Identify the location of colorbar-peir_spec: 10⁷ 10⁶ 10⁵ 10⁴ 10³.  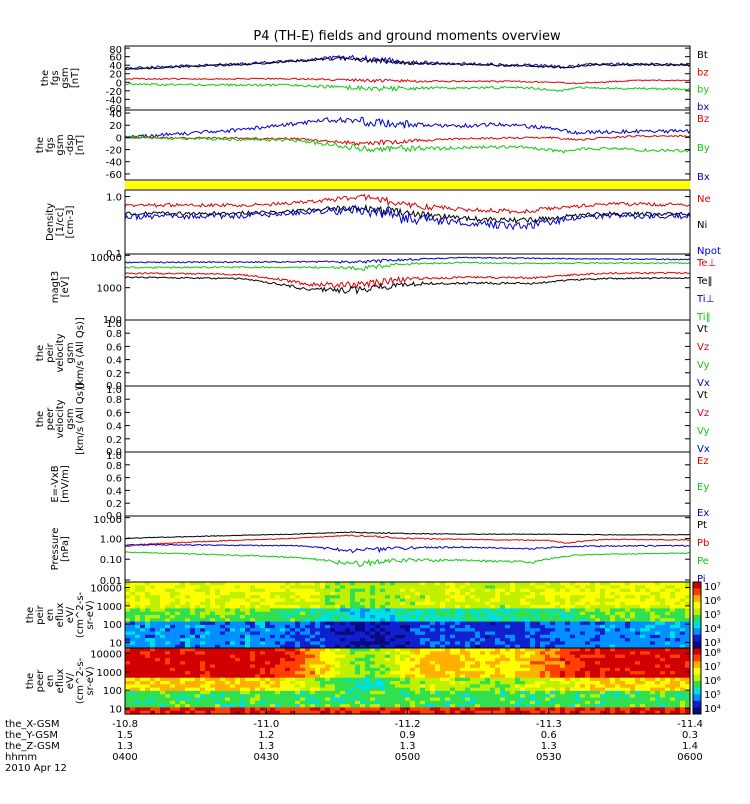
(706, 615).